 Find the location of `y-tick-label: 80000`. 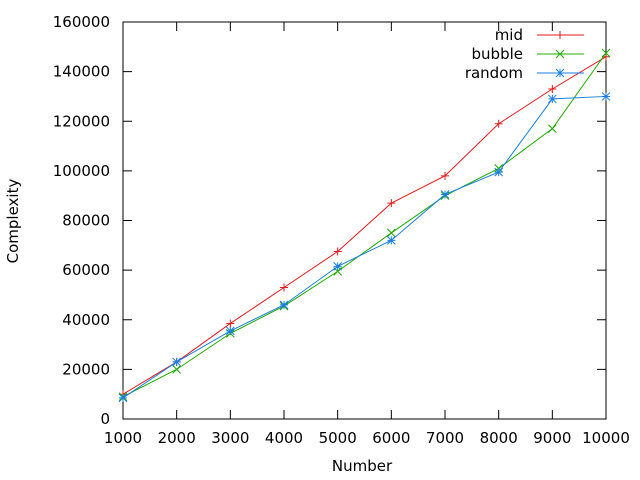

y-tick-label: 80000 is located at coordinates (86, 221).